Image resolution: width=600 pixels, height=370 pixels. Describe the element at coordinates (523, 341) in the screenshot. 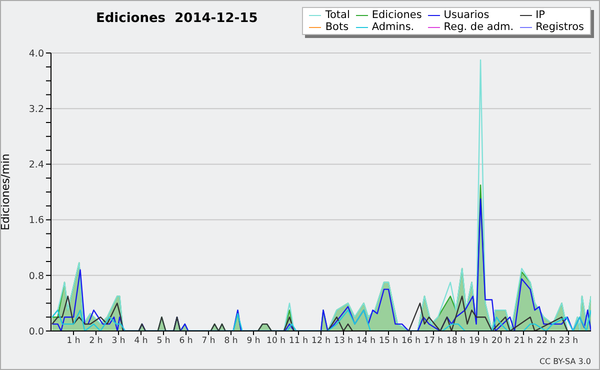

I see `x-tick-label: 21 h` at that location.